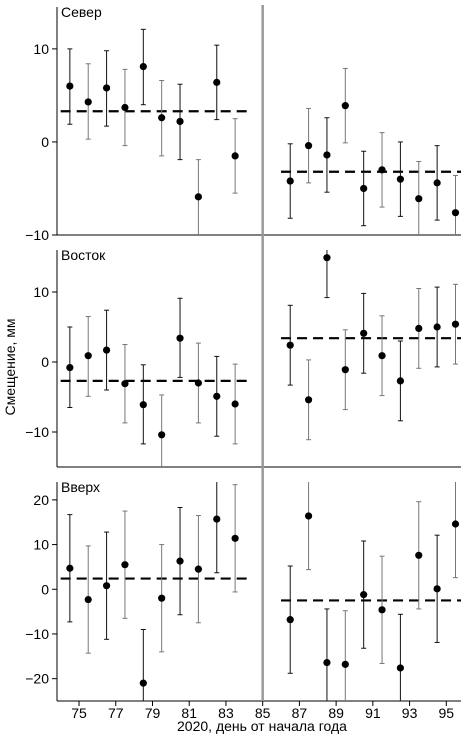 The width and height of the screenshot is (474, 735). Describe the element at coordinates (79, 713) in the screenshot. I see `x-tick-label: 75` at that location.